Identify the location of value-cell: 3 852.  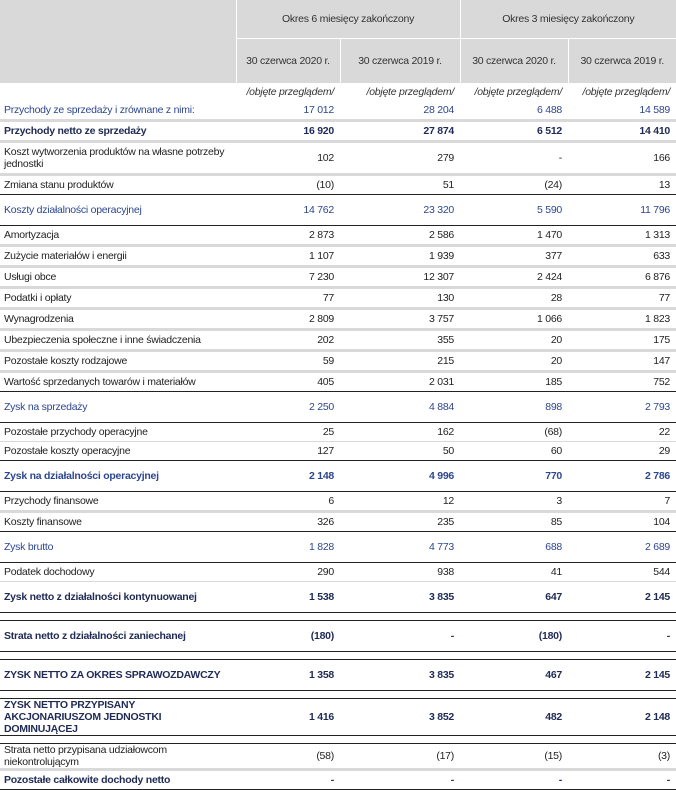
(400, 717).